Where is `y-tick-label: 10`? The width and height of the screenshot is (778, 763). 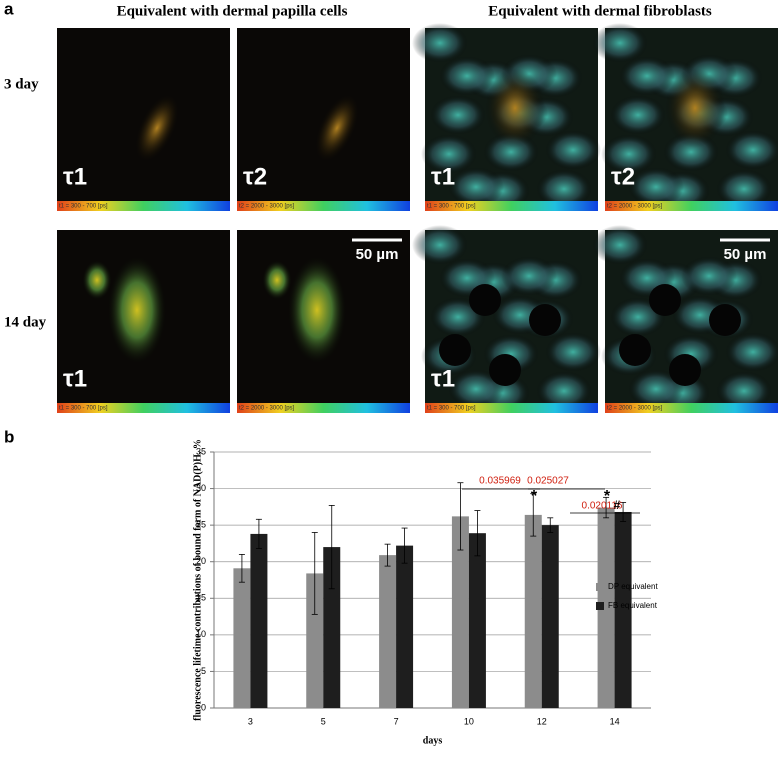
y-tick-label: 10 is located at coordinates (201, 634).